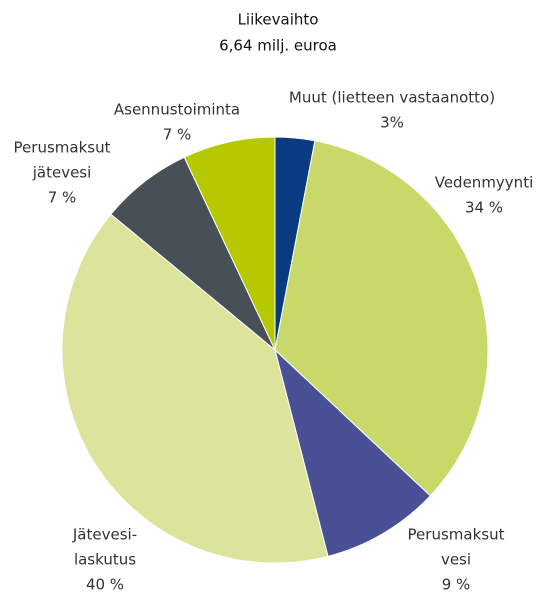 This screenshot has width=556, height=596. I want to click on slice-label: vesi, so click(456, 560).